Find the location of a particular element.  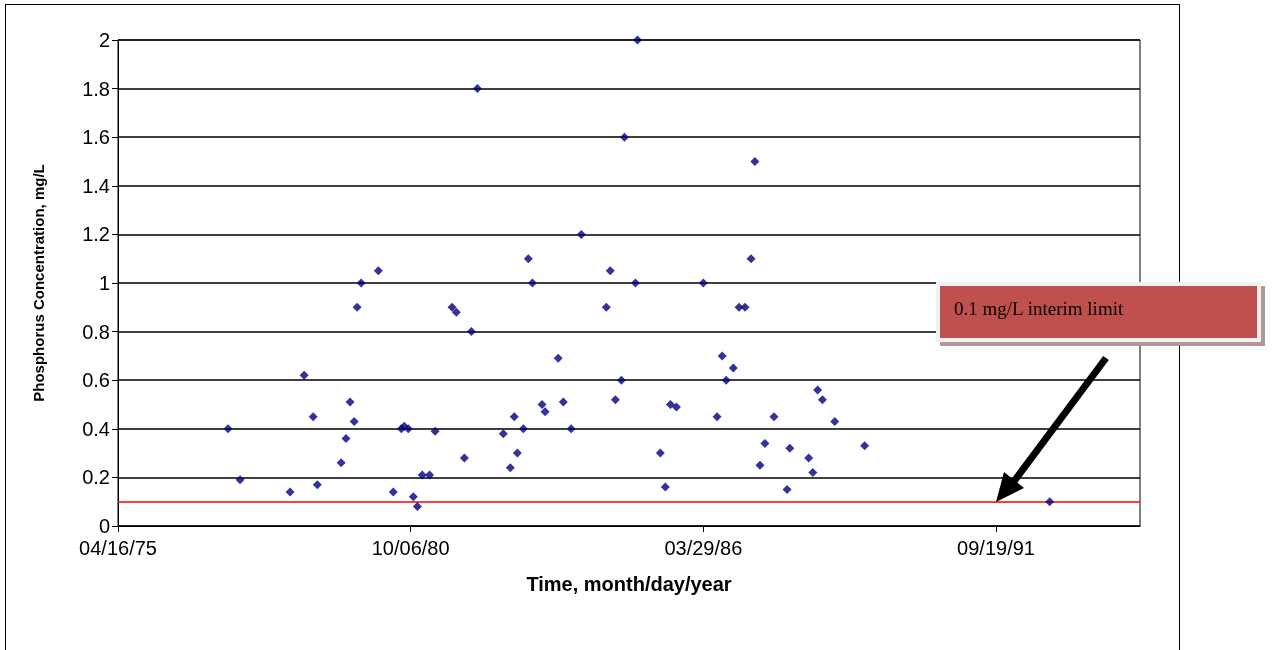

x-tick-label: 10/06/80 is located at coordinates (410, 548).